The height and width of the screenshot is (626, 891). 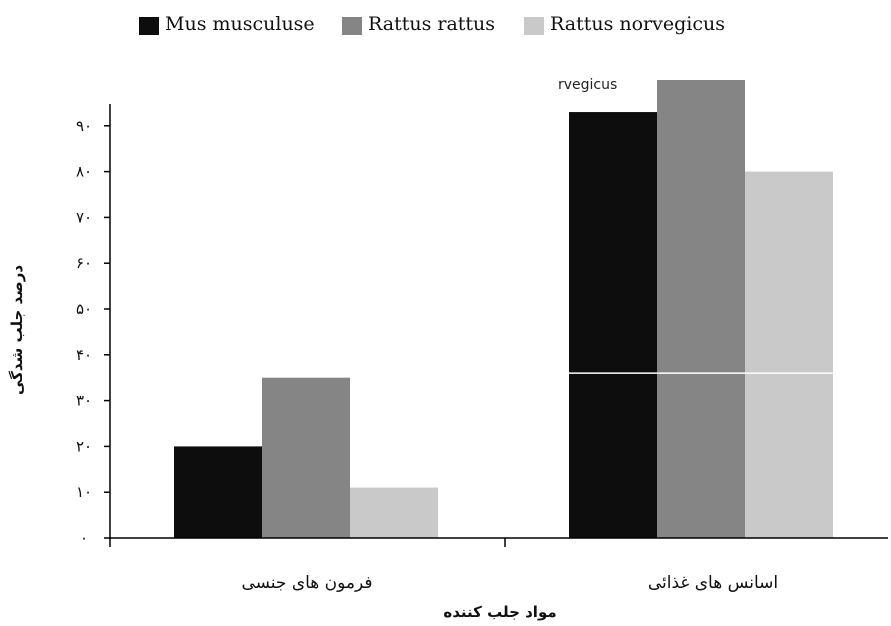 What do you see at coordinates (499, 612) in the screenshot?
I see `x-axis-title: مواد جلب کننده` at bounding box center [499, 612].